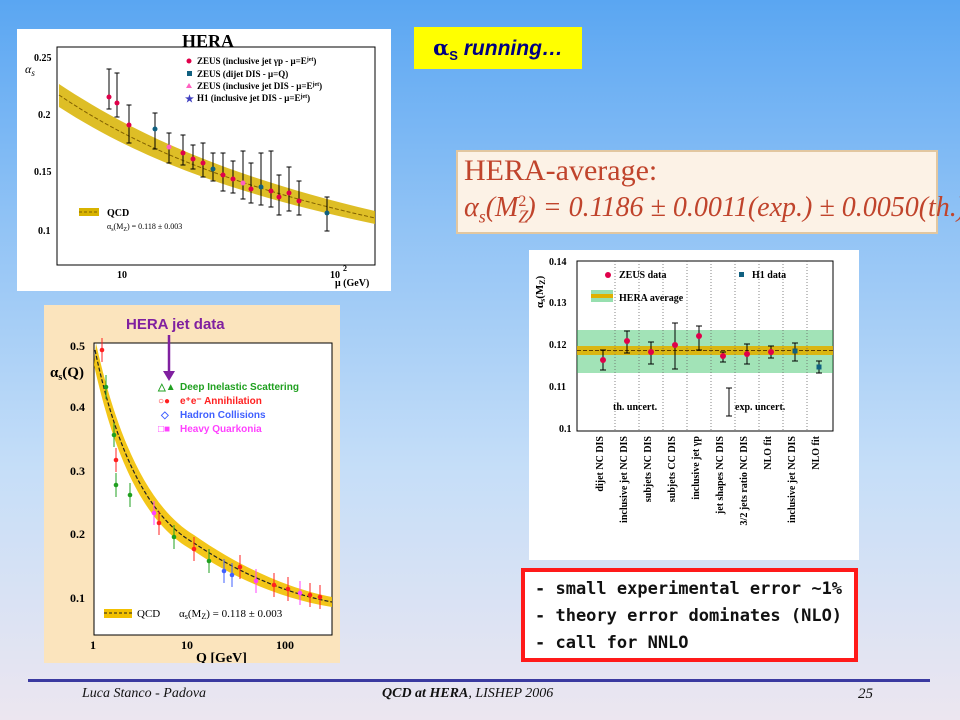 The width and height of the screenshot is (960, 720). Describe the element at coordinates (93, 645) in the screenshot. I see `xtick: 1` at that location.